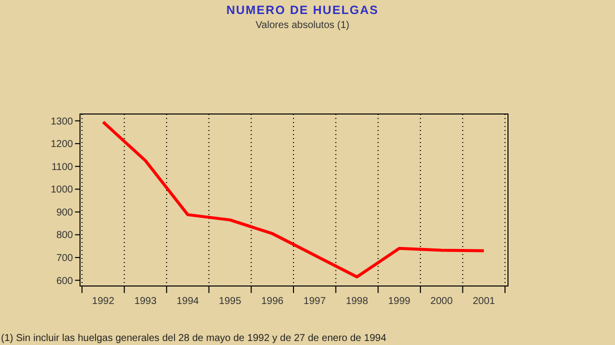 The image size is (615, 345). What do you see at coordinates (62, 122) in the screenshot?
I see `y-tick-label: 1300` at bounding box center [62, 122].